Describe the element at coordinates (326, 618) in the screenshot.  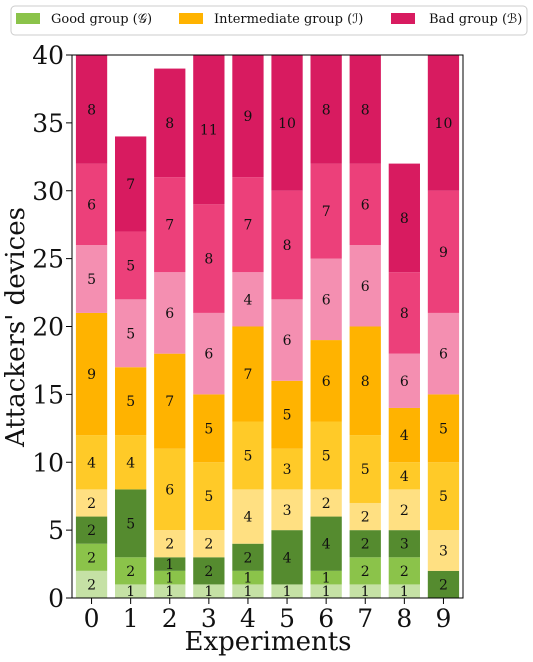
I see `x-tick-label: 6` at that location.